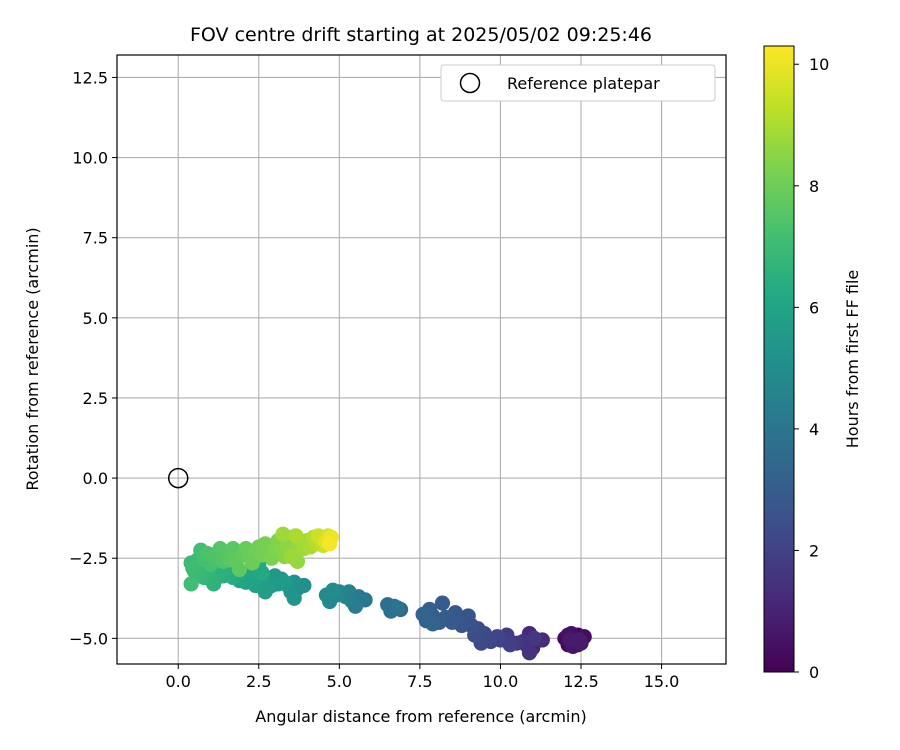 Image resolution: width=900 pixels, height=750 pixels. Describe the element at coordinates (387, 593) in the screenshot. I see `data-points` at that location.